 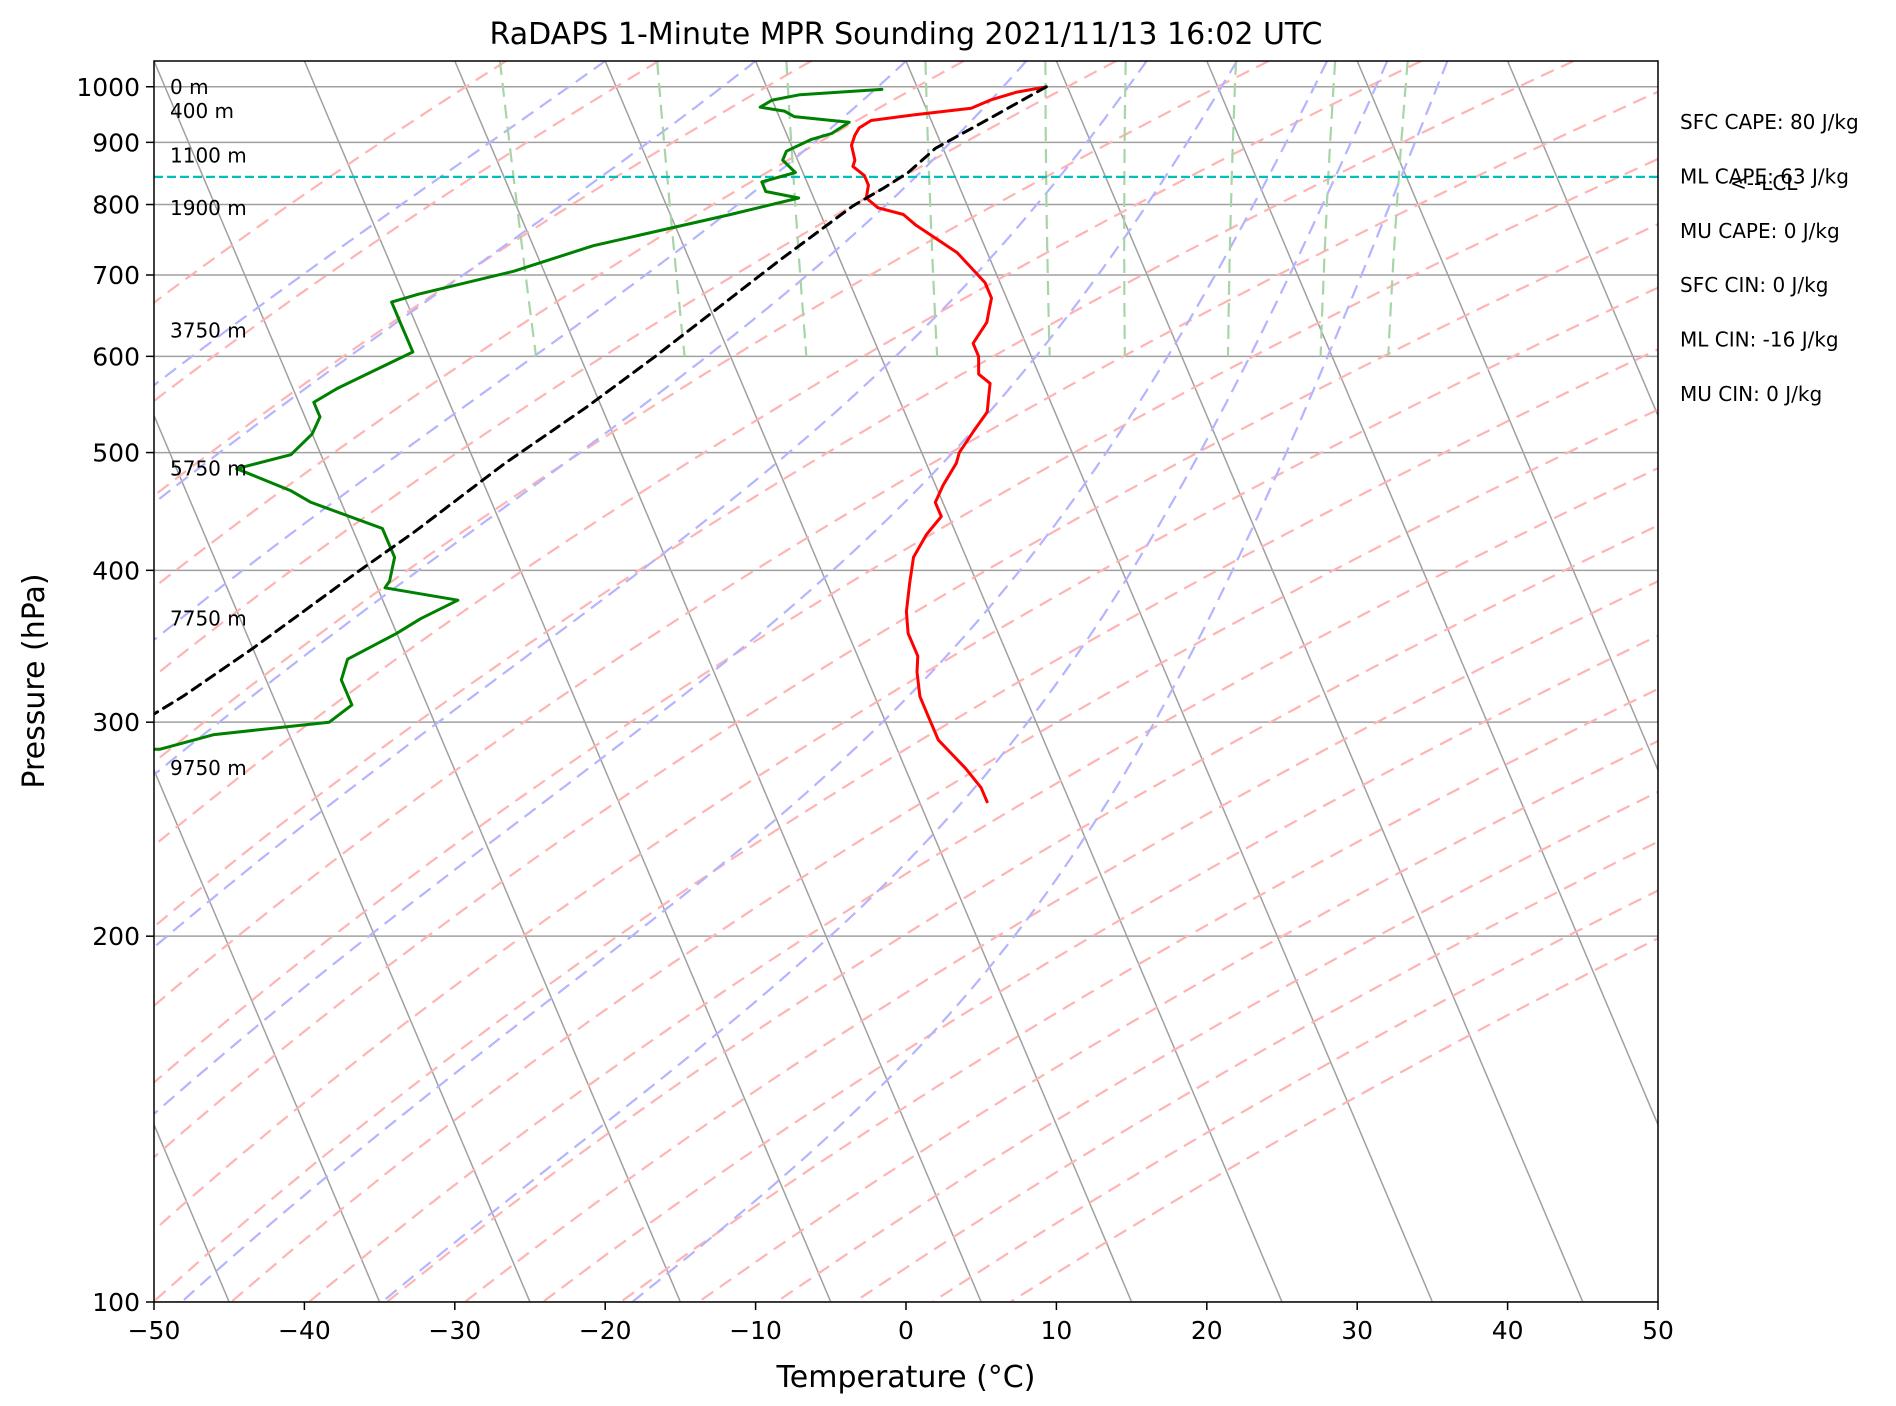 I want to click on x-tick-label: 30, so click(x=1357, y=1330).